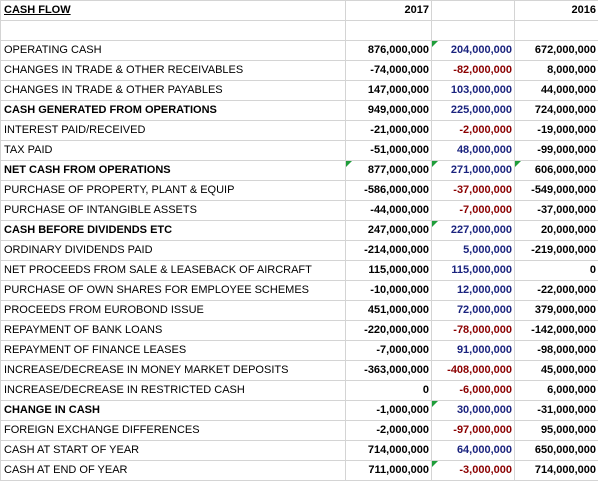 The image size is (598, 482). Describe the element at coordinates (473, 290) in the screenshot. I see `change-cell: 12,000,000` at that location.